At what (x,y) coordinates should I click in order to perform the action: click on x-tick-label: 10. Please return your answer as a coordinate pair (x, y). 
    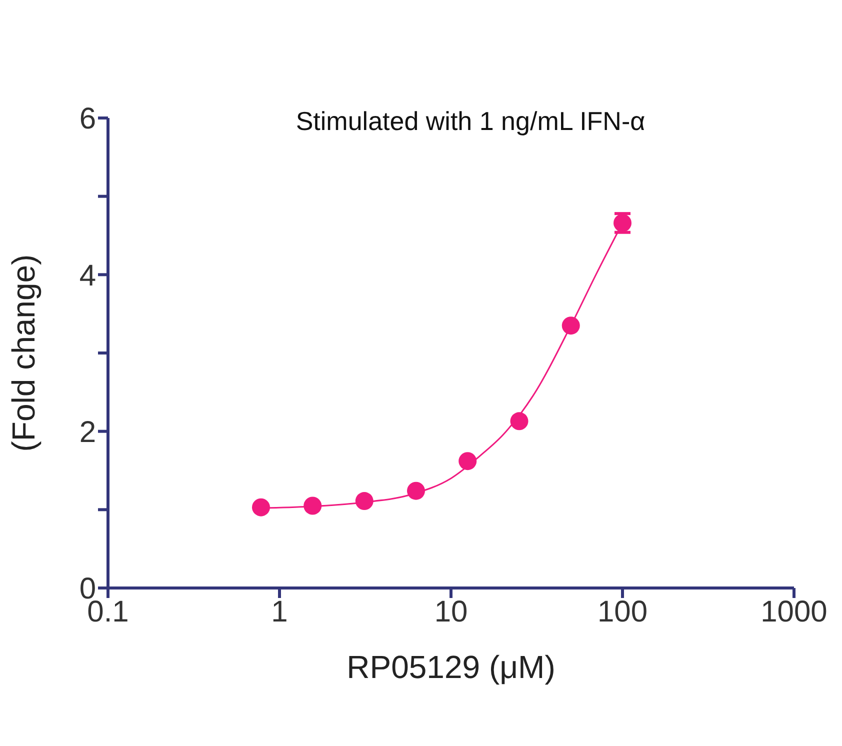
    Looking at the image, I should click on (451, 611).